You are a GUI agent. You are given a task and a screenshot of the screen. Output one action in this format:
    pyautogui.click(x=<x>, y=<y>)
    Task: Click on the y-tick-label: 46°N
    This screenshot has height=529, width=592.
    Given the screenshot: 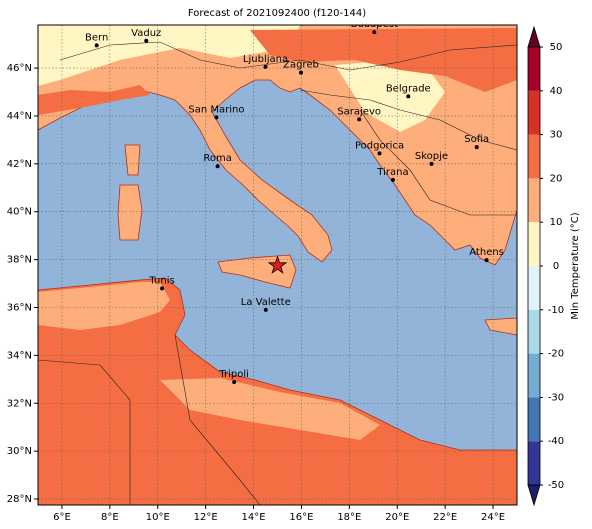 What is the action you would take?
    pyautogui.click(x=19, y=68)
    